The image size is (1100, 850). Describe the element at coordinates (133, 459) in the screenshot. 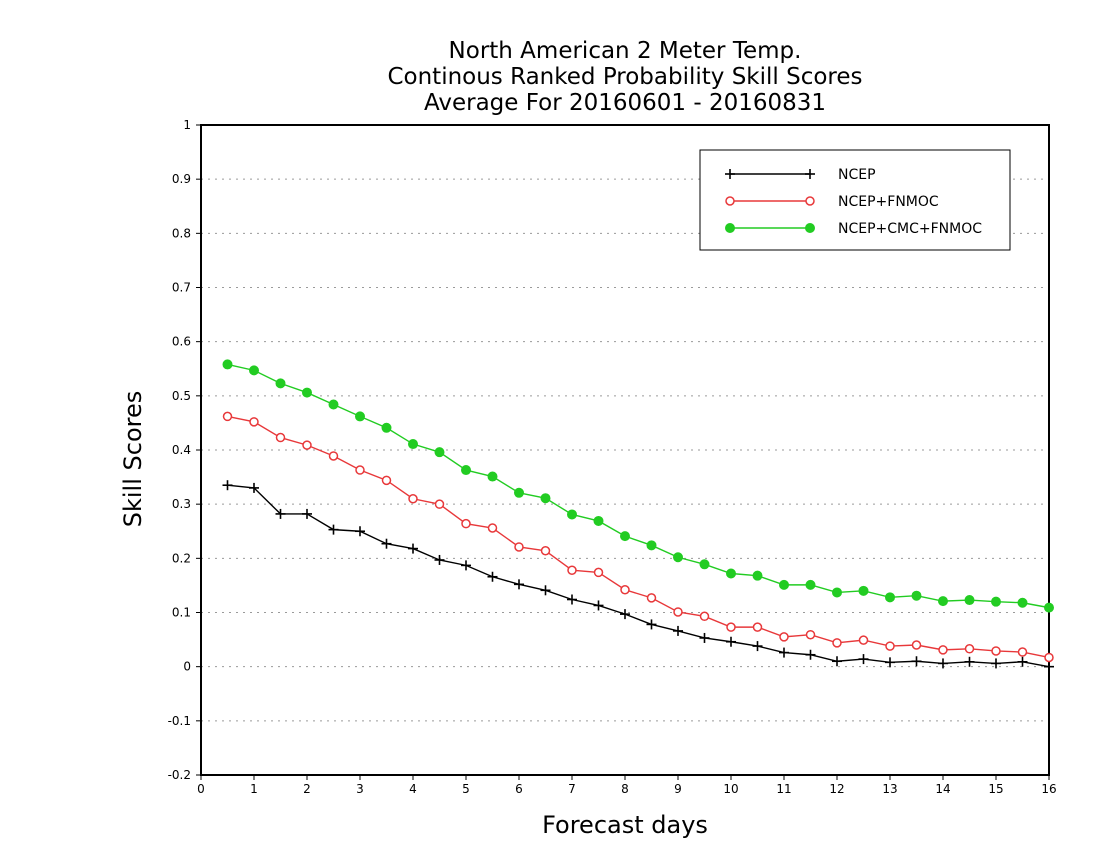

I see `y-axis-title: Skill Scores` at that location.